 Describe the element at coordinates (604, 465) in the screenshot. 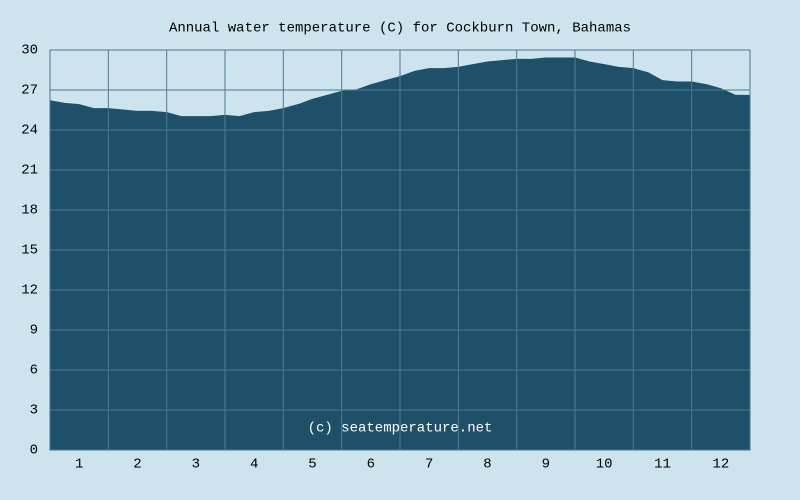

I see `x-tick-label: 10` at that location.